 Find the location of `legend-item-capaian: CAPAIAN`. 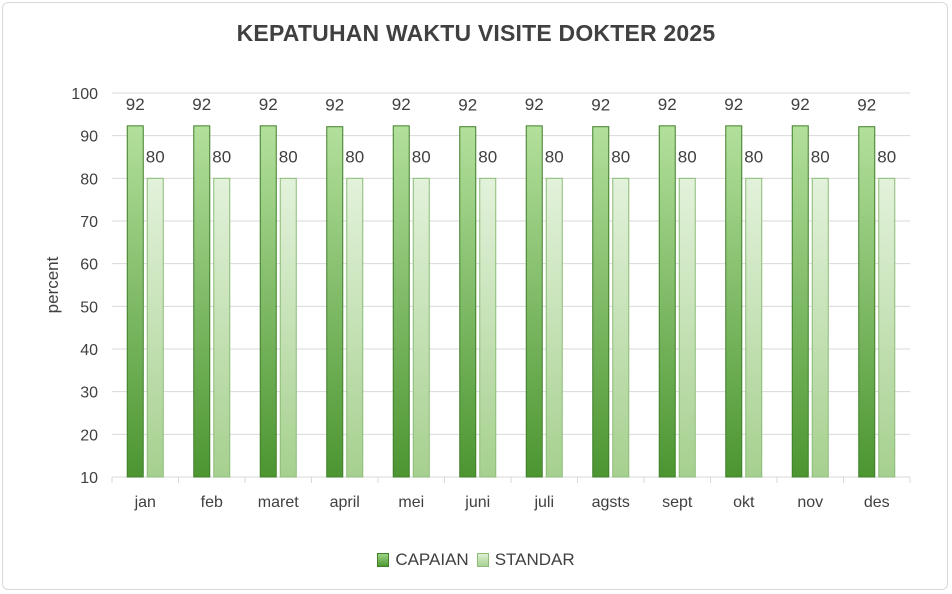

legend-item-capaian: CAPAIAN is located at coordinates (423, 560).